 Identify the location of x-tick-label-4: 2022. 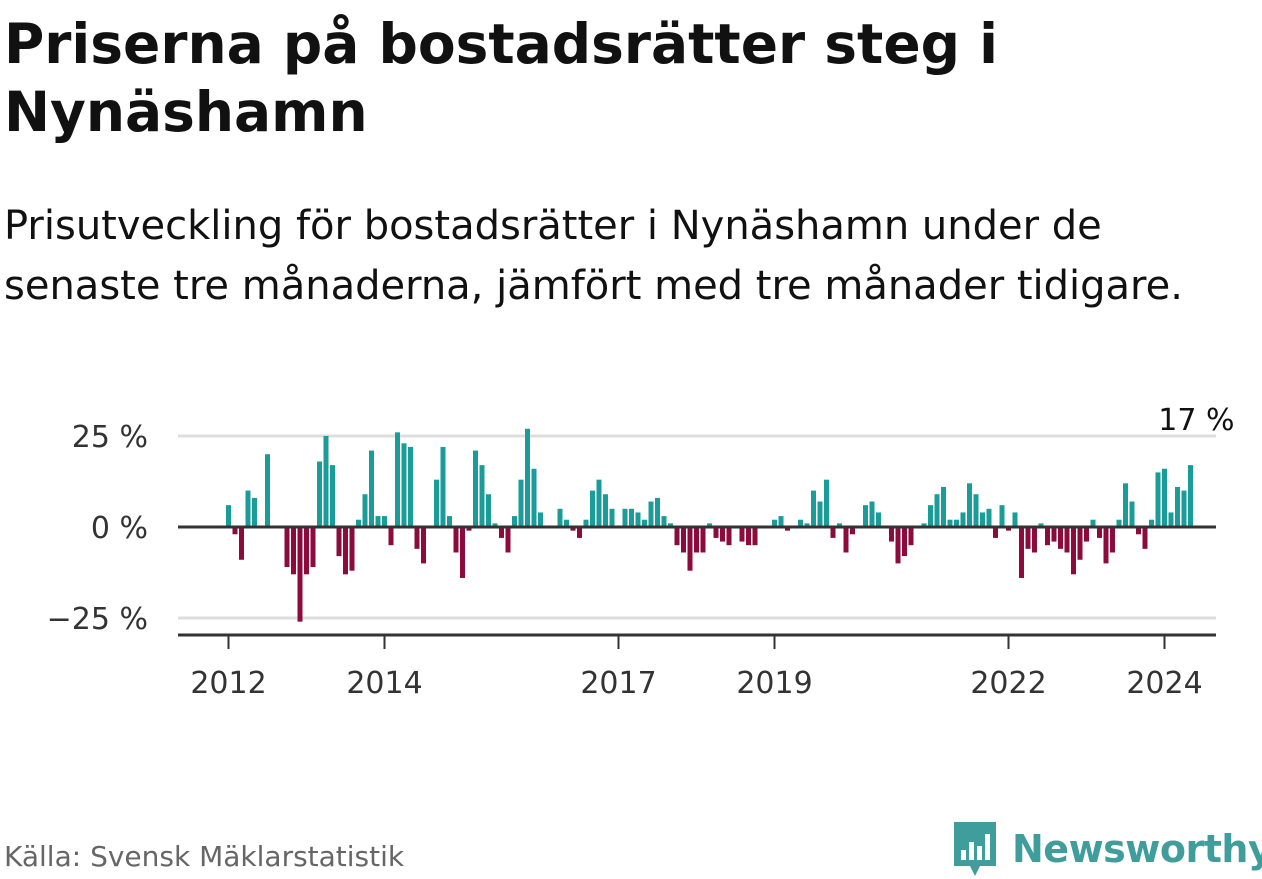
(1008, 683).